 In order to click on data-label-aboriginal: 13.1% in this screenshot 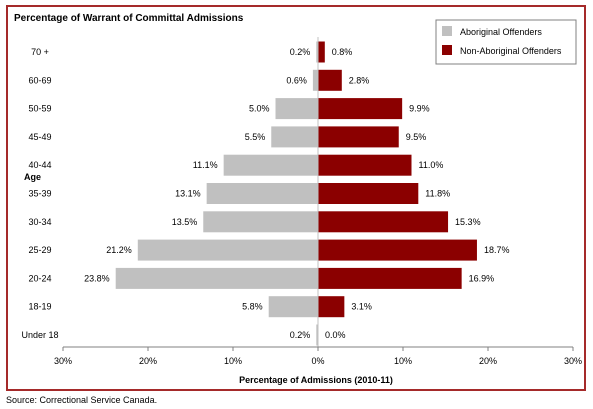, I will do `click(188, 194)`.